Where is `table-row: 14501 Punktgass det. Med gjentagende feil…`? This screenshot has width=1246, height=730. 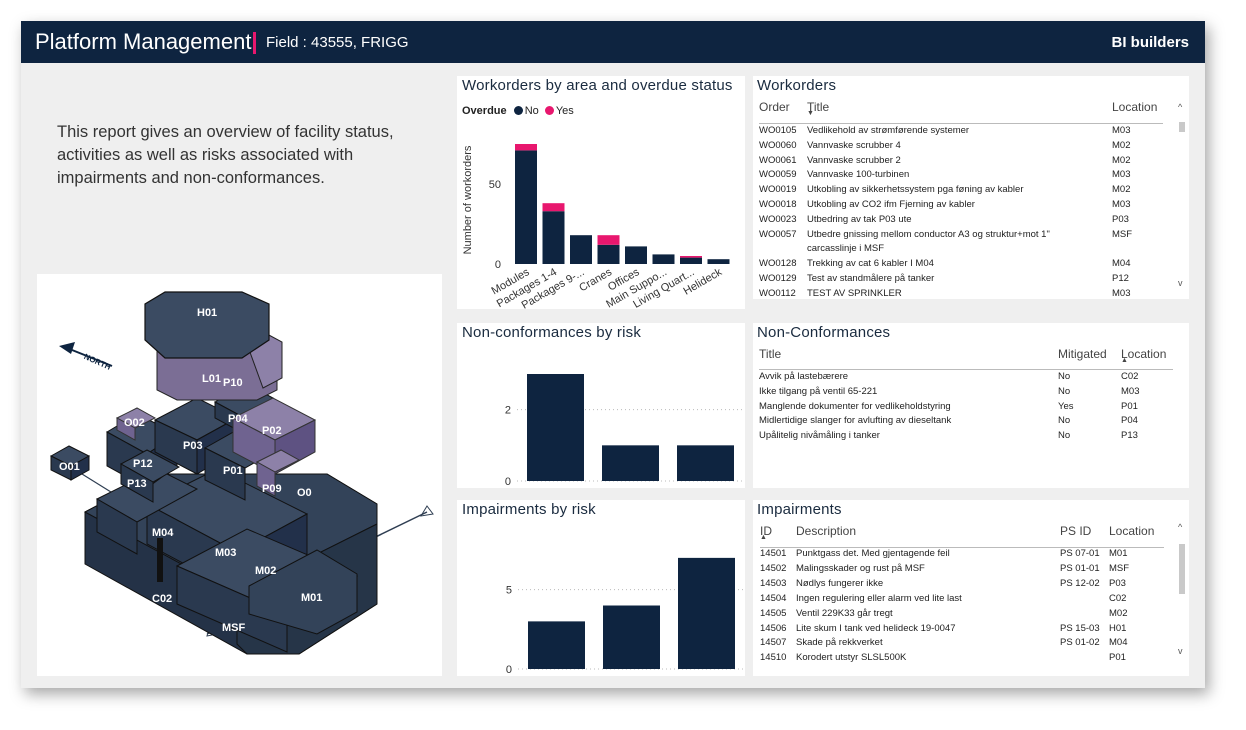 table-row: 14501 Punktgass det. Med gjentagende feil… is located at coordinates (963, 555).